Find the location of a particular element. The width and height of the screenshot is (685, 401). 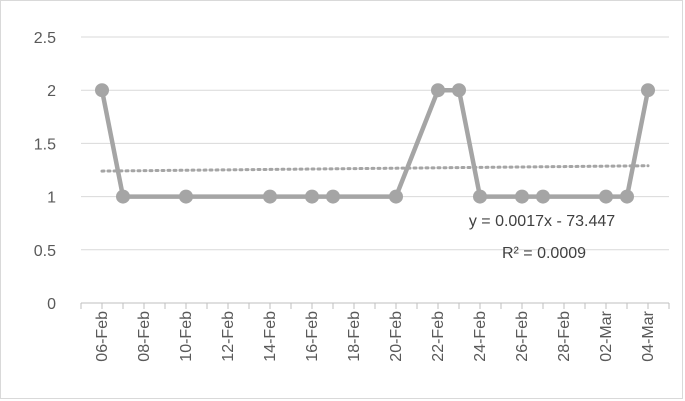

trendline-label-group: y = 0.0017x - 73.447 R² = 0.0009 is located at coordinates (542, 237).